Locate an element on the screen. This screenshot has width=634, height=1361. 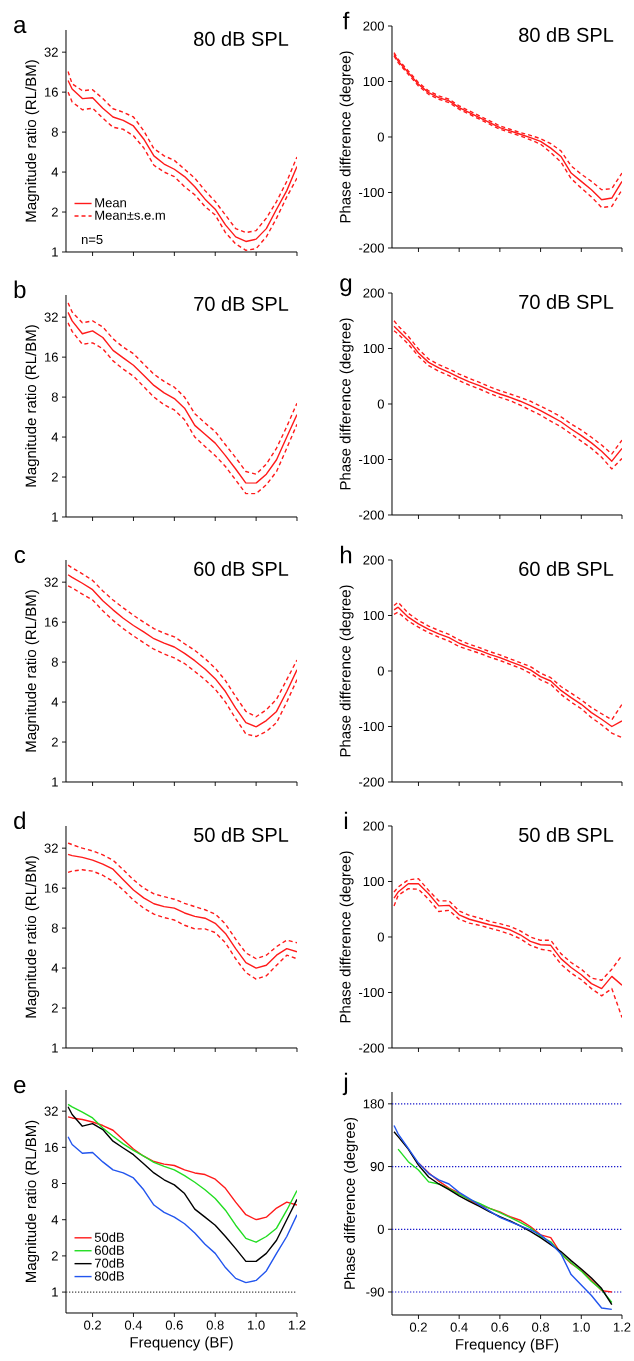
text: f is located at coordinates (346, 20).